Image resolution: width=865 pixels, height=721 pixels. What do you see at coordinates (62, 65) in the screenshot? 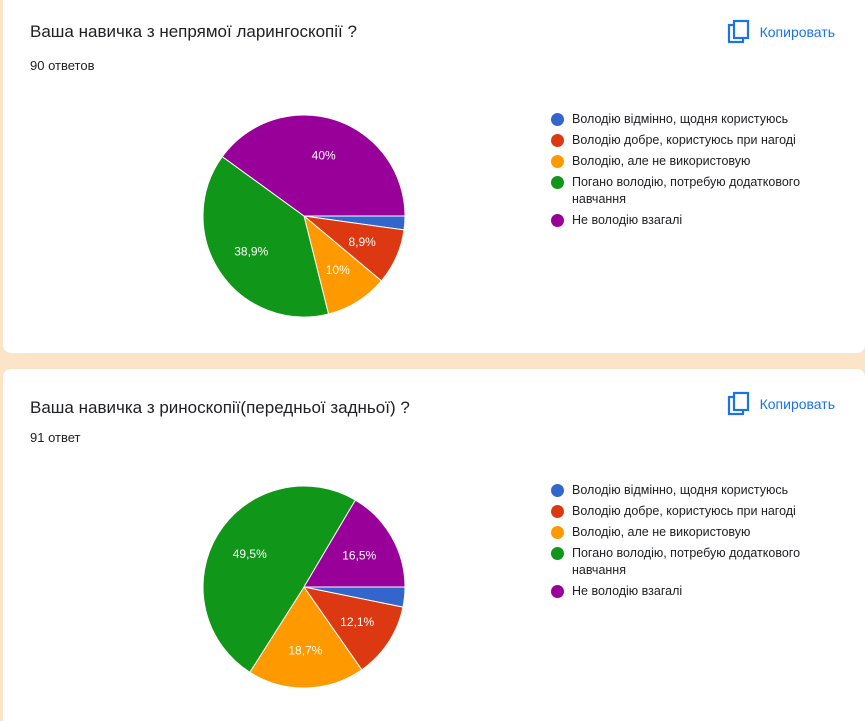
I see `response-count: 90 ответов` at bounding box center [62, 65].